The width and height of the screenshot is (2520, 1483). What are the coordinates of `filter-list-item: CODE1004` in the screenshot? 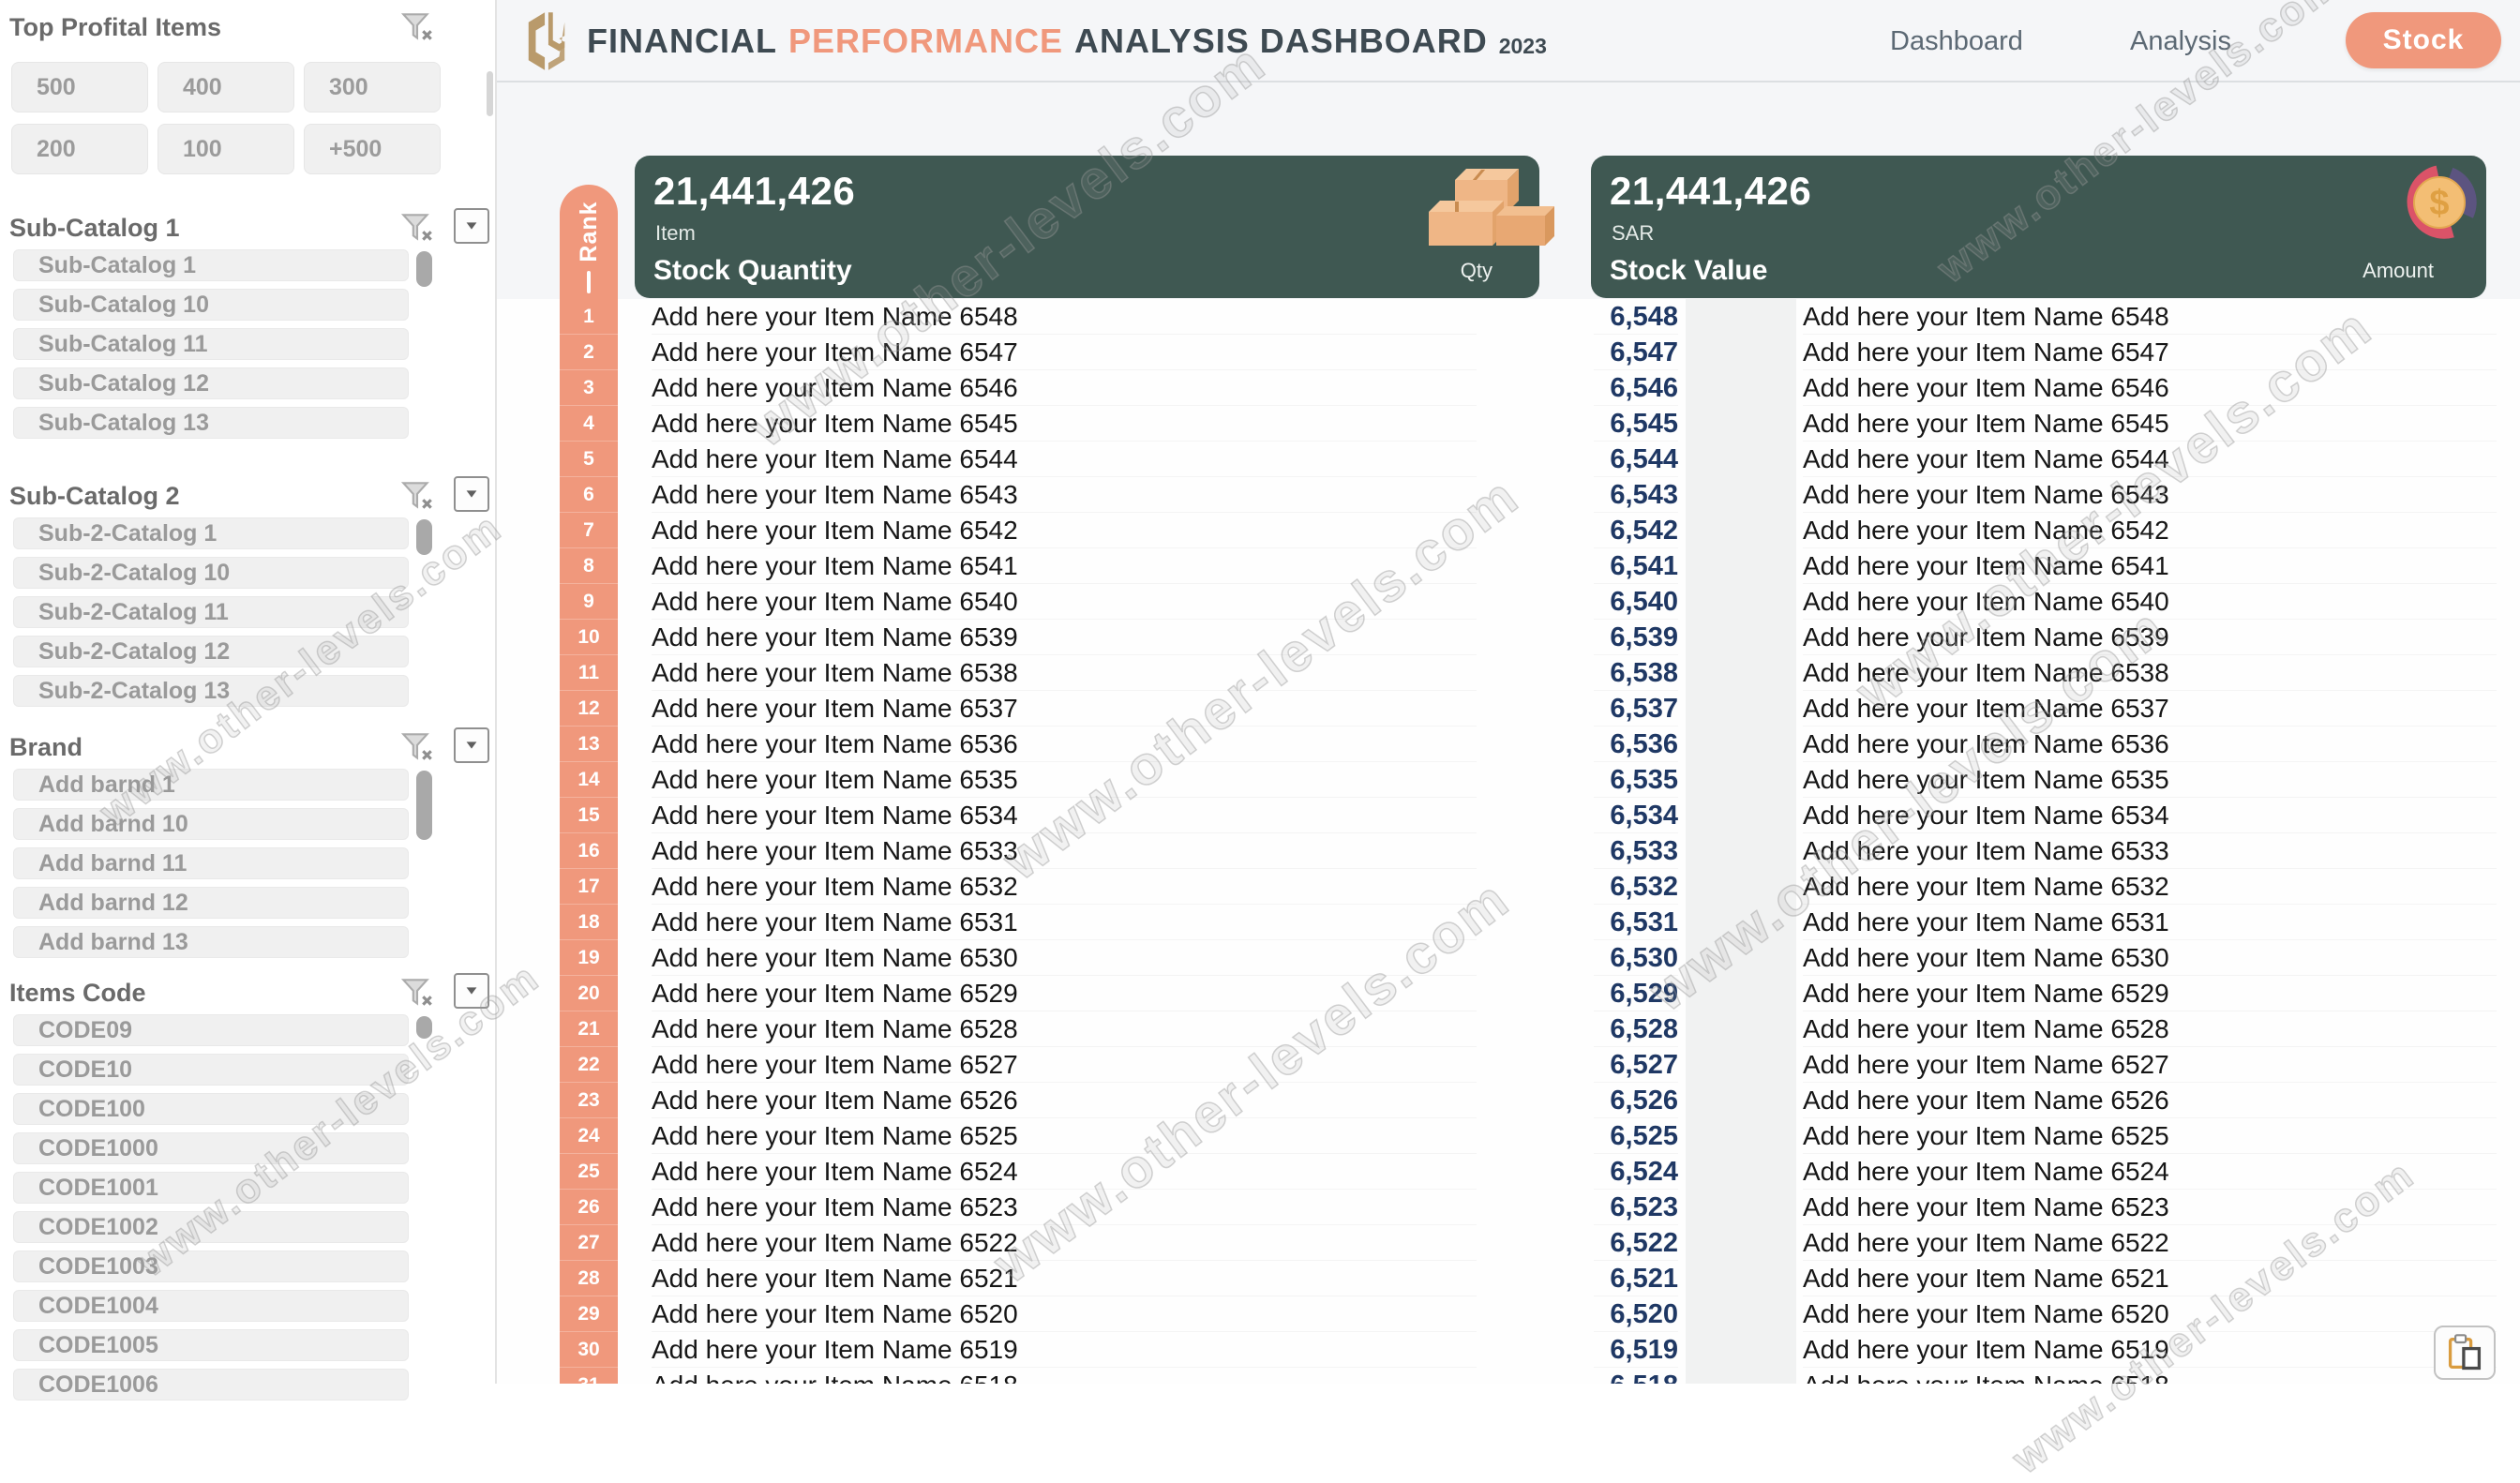 It's located at (211, 1306).